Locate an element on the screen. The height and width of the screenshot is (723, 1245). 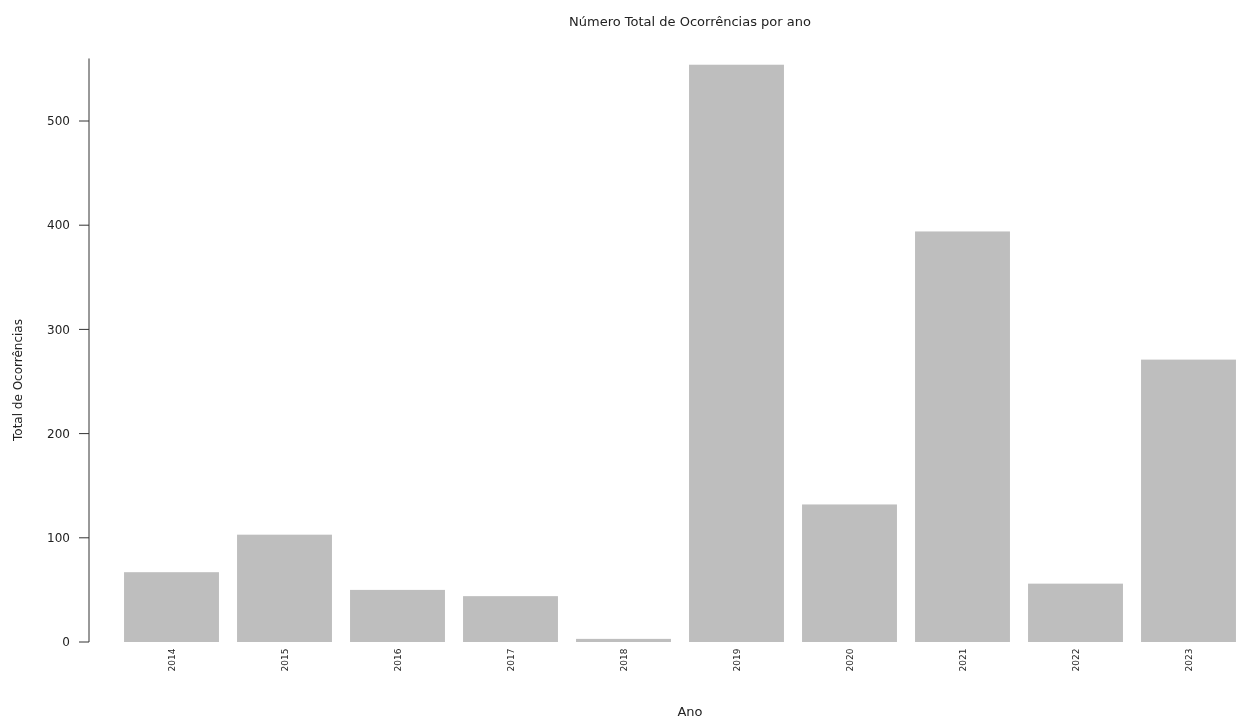
y-tick-label: 300 is located at coordinates (58, 329).